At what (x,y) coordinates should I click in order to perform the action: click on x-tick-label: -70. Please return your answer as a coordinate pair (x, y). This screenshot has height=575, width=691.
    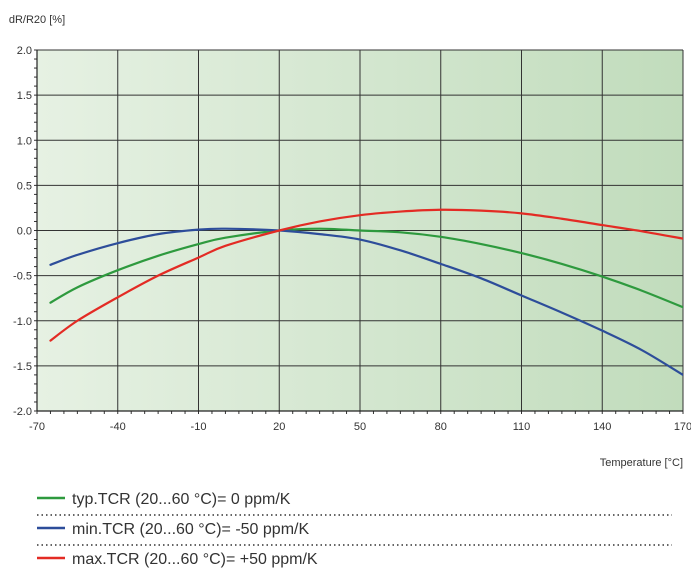
    Looking at the image, I should click on (37, 427).